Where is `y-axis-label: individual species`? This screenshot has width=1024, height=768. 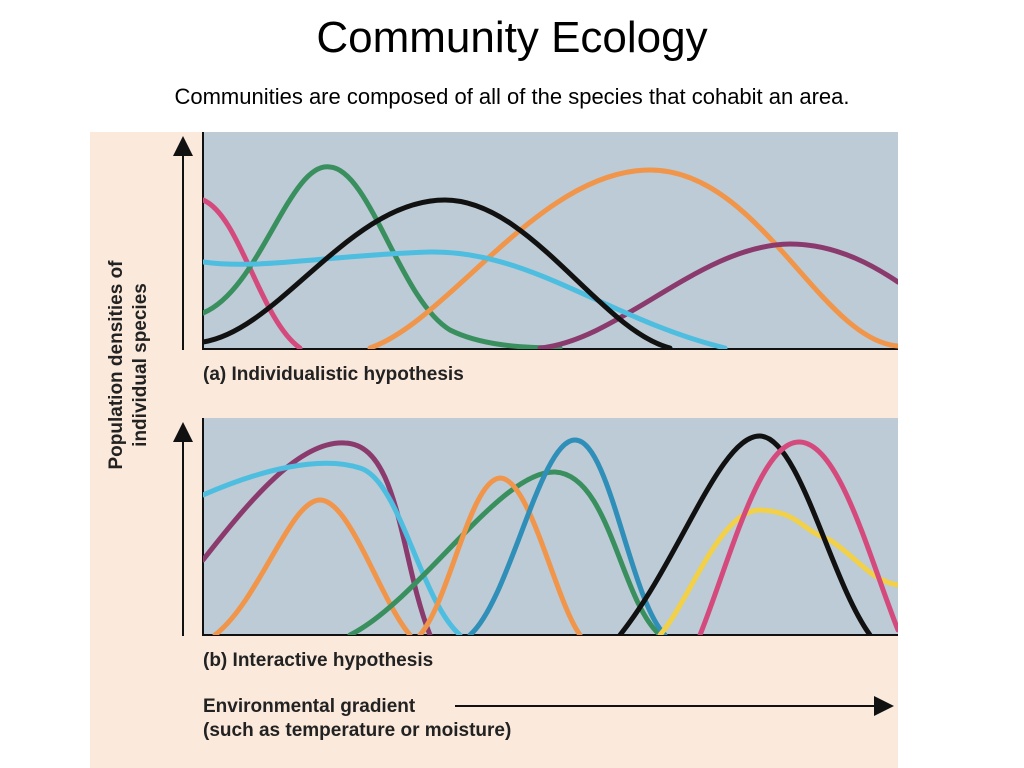 y-axis-label: individual species is located at coordinates (140, 365).